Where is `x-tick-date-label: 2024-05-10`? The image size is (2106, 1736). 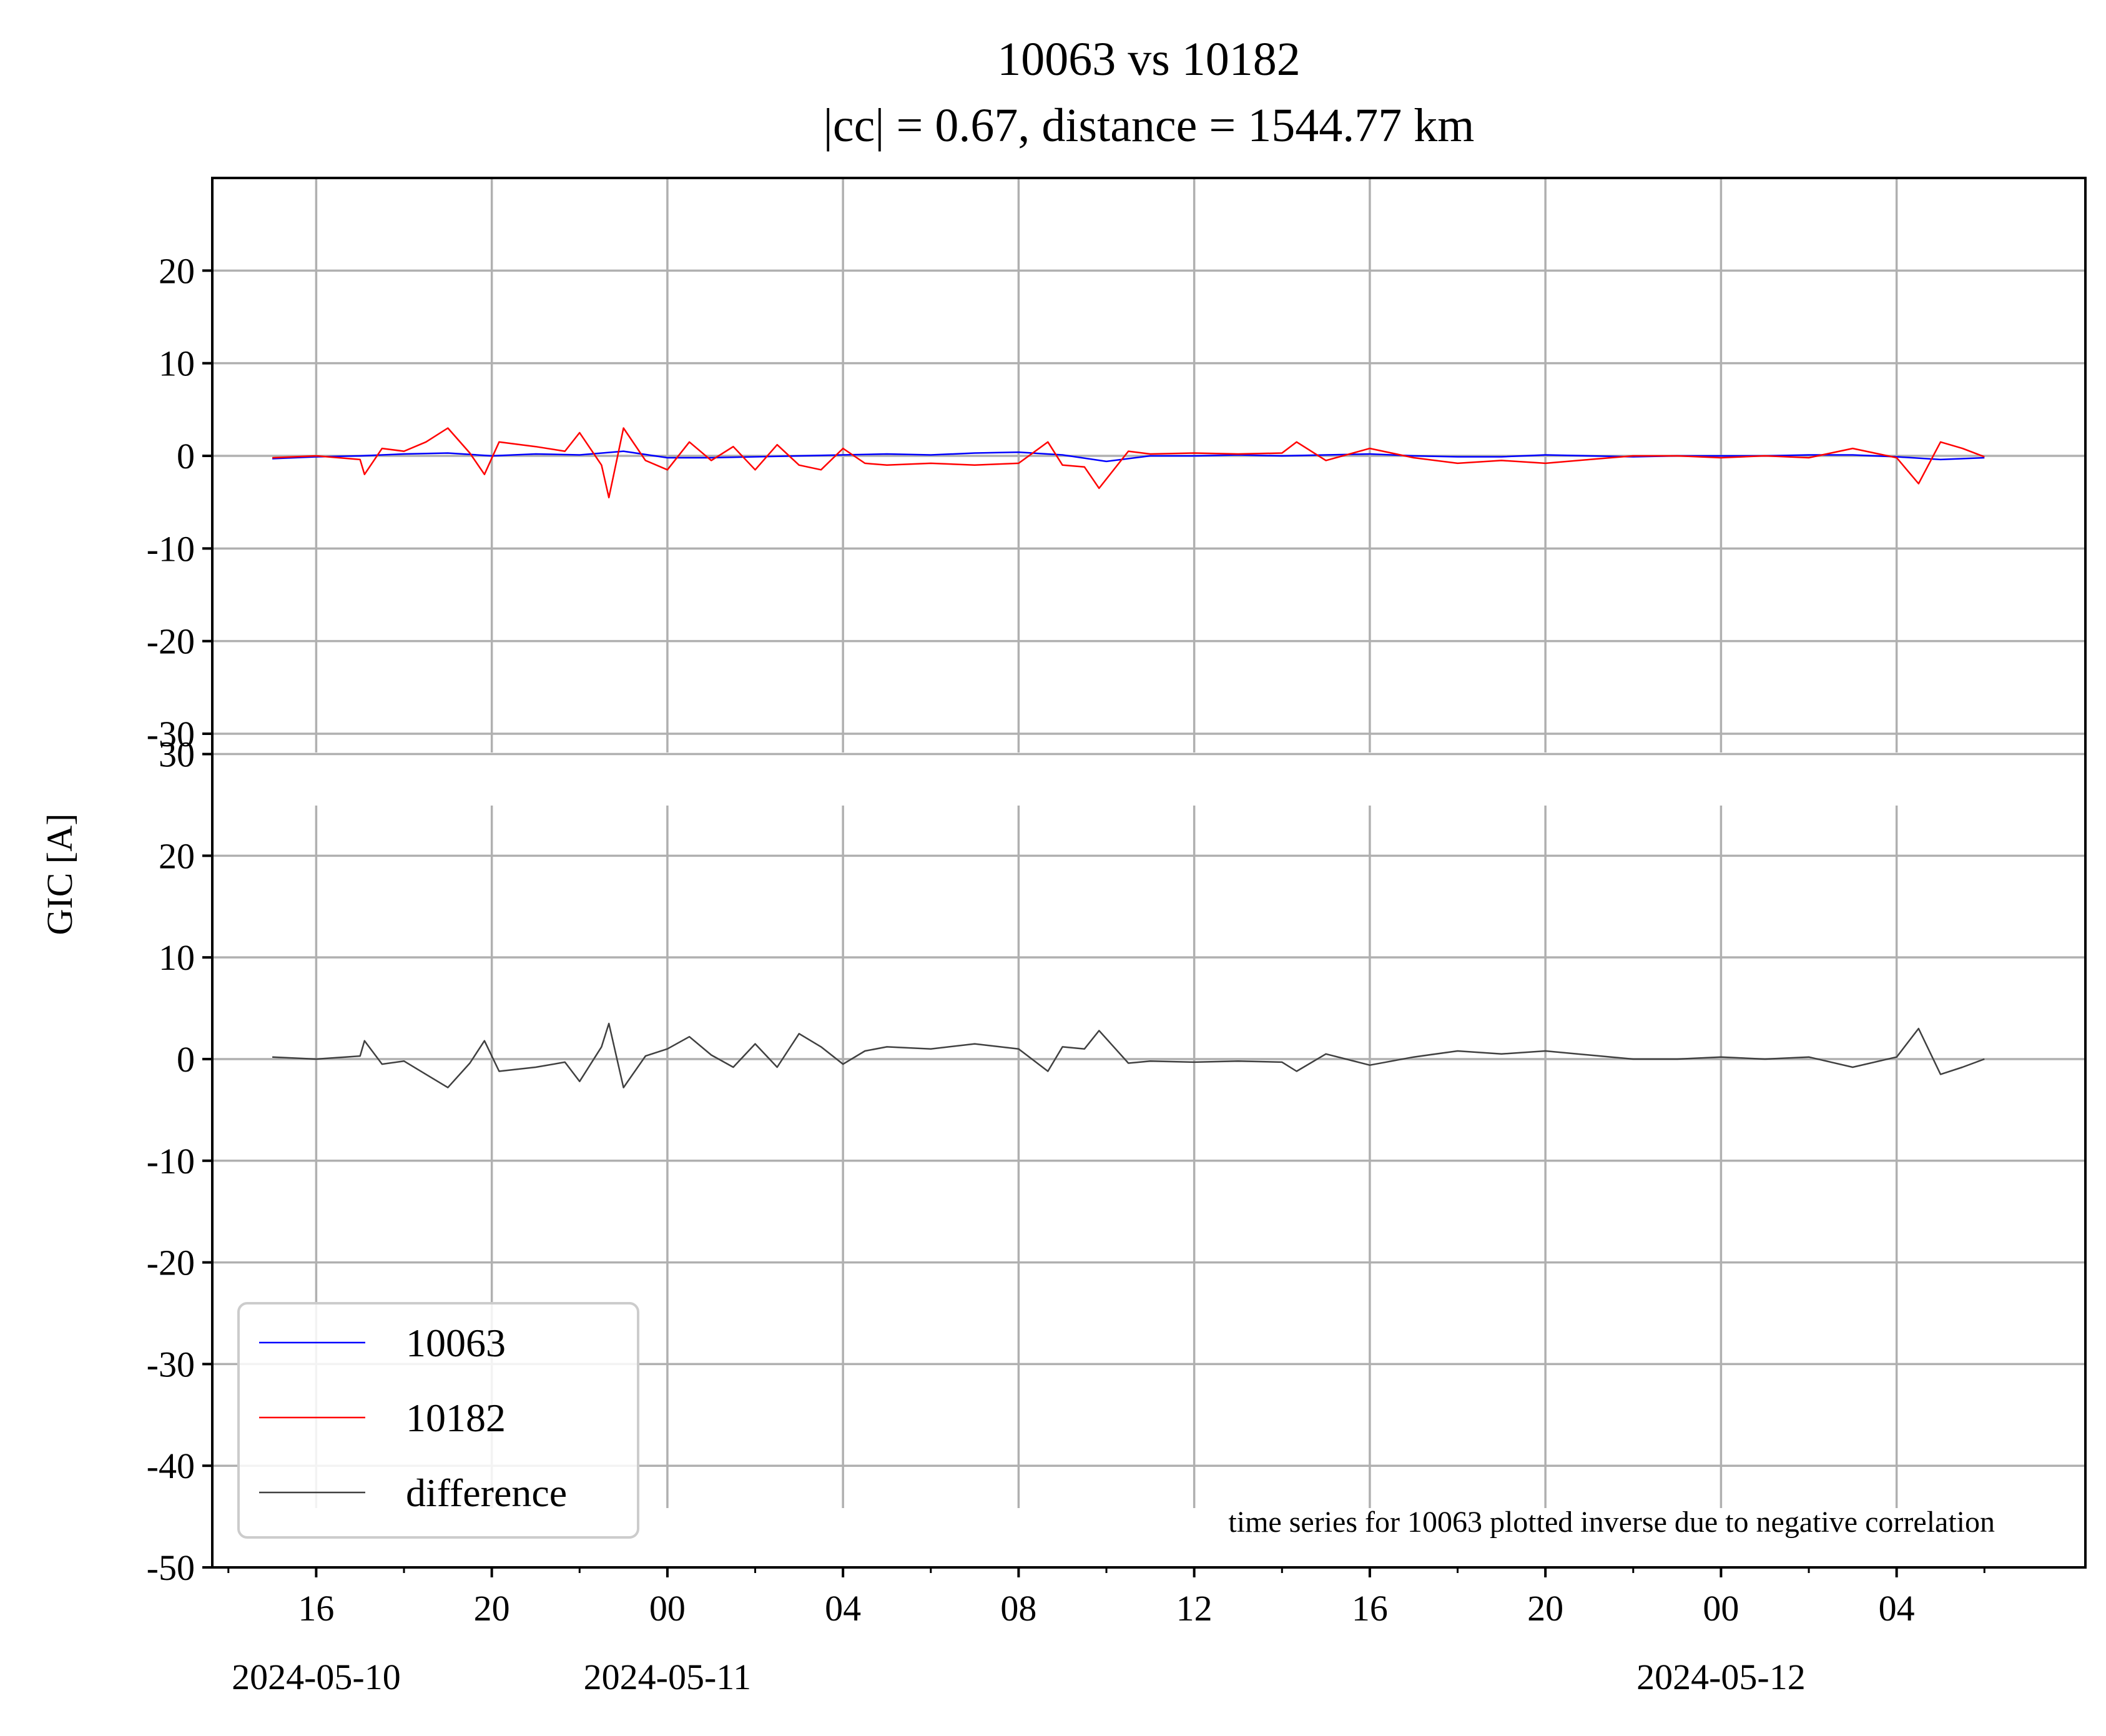
x-tick-date-label: 2024-05-10 is located at coordinates (317, 1677).